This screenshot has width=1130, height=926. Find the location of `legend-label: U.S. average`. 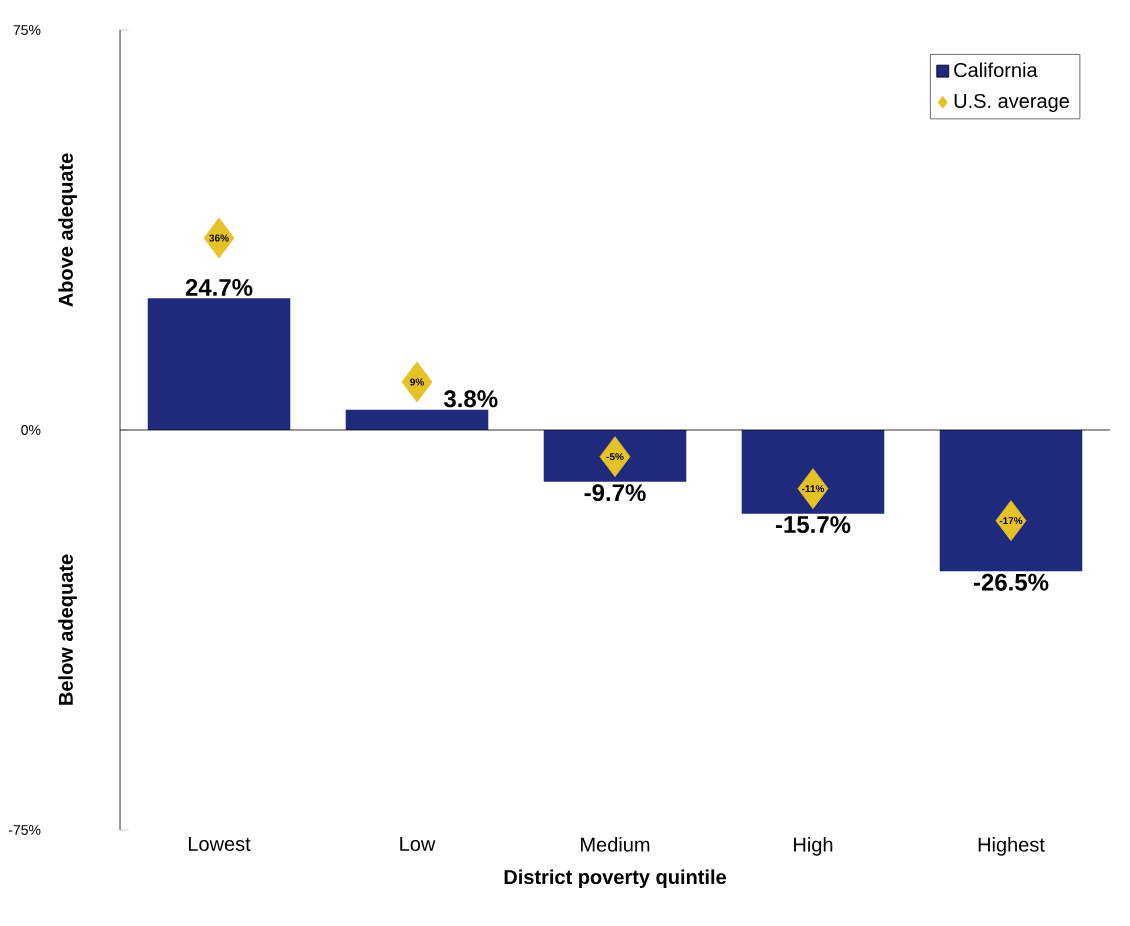

legend-label: U.S. average is located at coordinates (1011, 102).